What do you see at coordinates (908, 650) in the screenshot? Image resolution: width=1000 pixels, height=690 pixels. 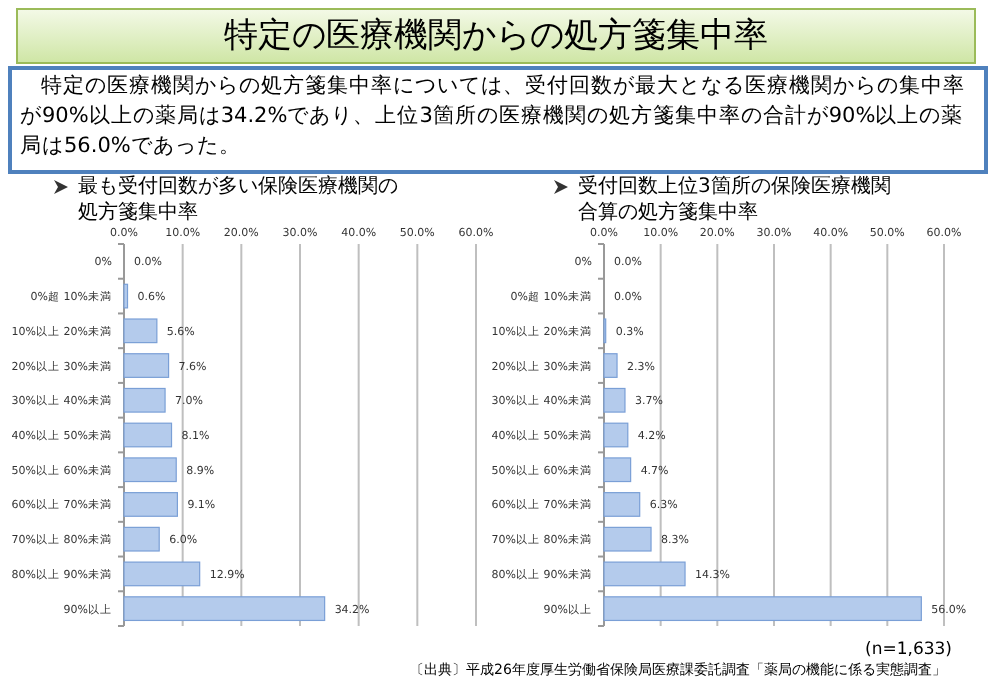 I see `text: (n=1,633)` at bounding box center [908, 650].